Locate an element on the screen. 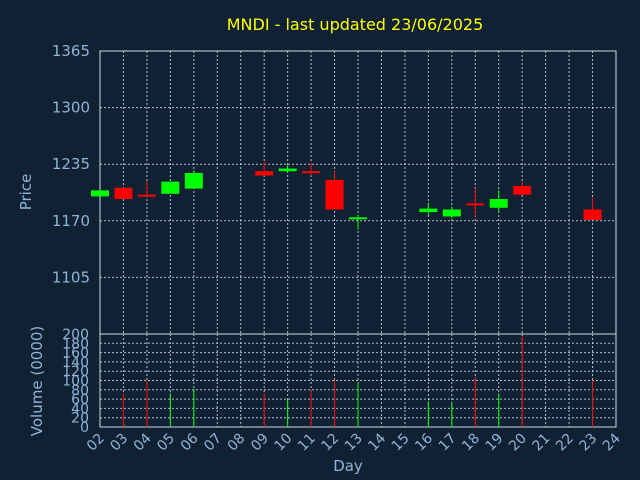 The width and height of the screenshot is (640, 480). volume-tick-label: 100 is located at coordinates (75, 382).